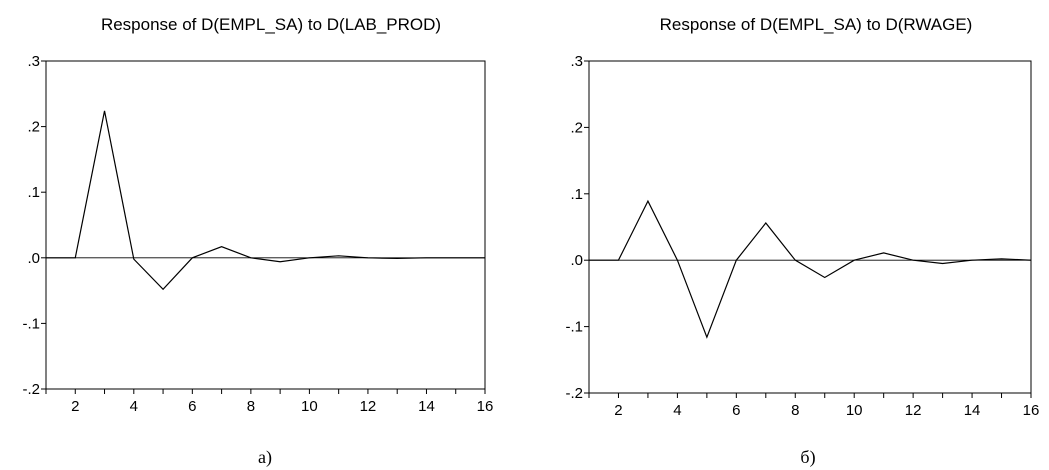 This screenshot has width=1049, height=470. Describe the element at coordinates (807, 457) in the screenshot. I see `panel-caption: б)` at that location.